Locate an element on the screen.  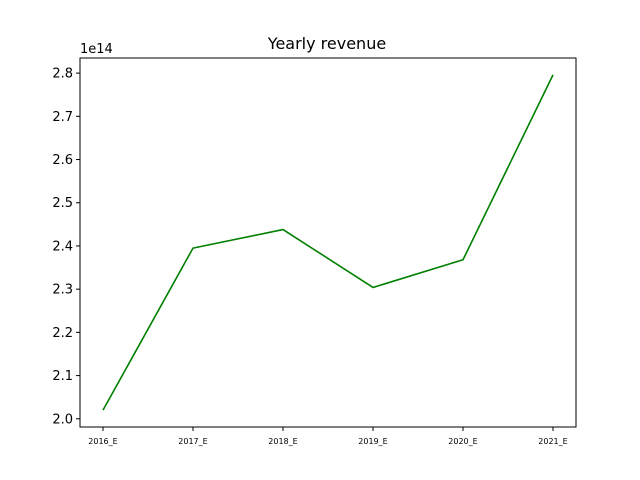
y-tick-label: 2.1 is located at coordinates (62, 376).